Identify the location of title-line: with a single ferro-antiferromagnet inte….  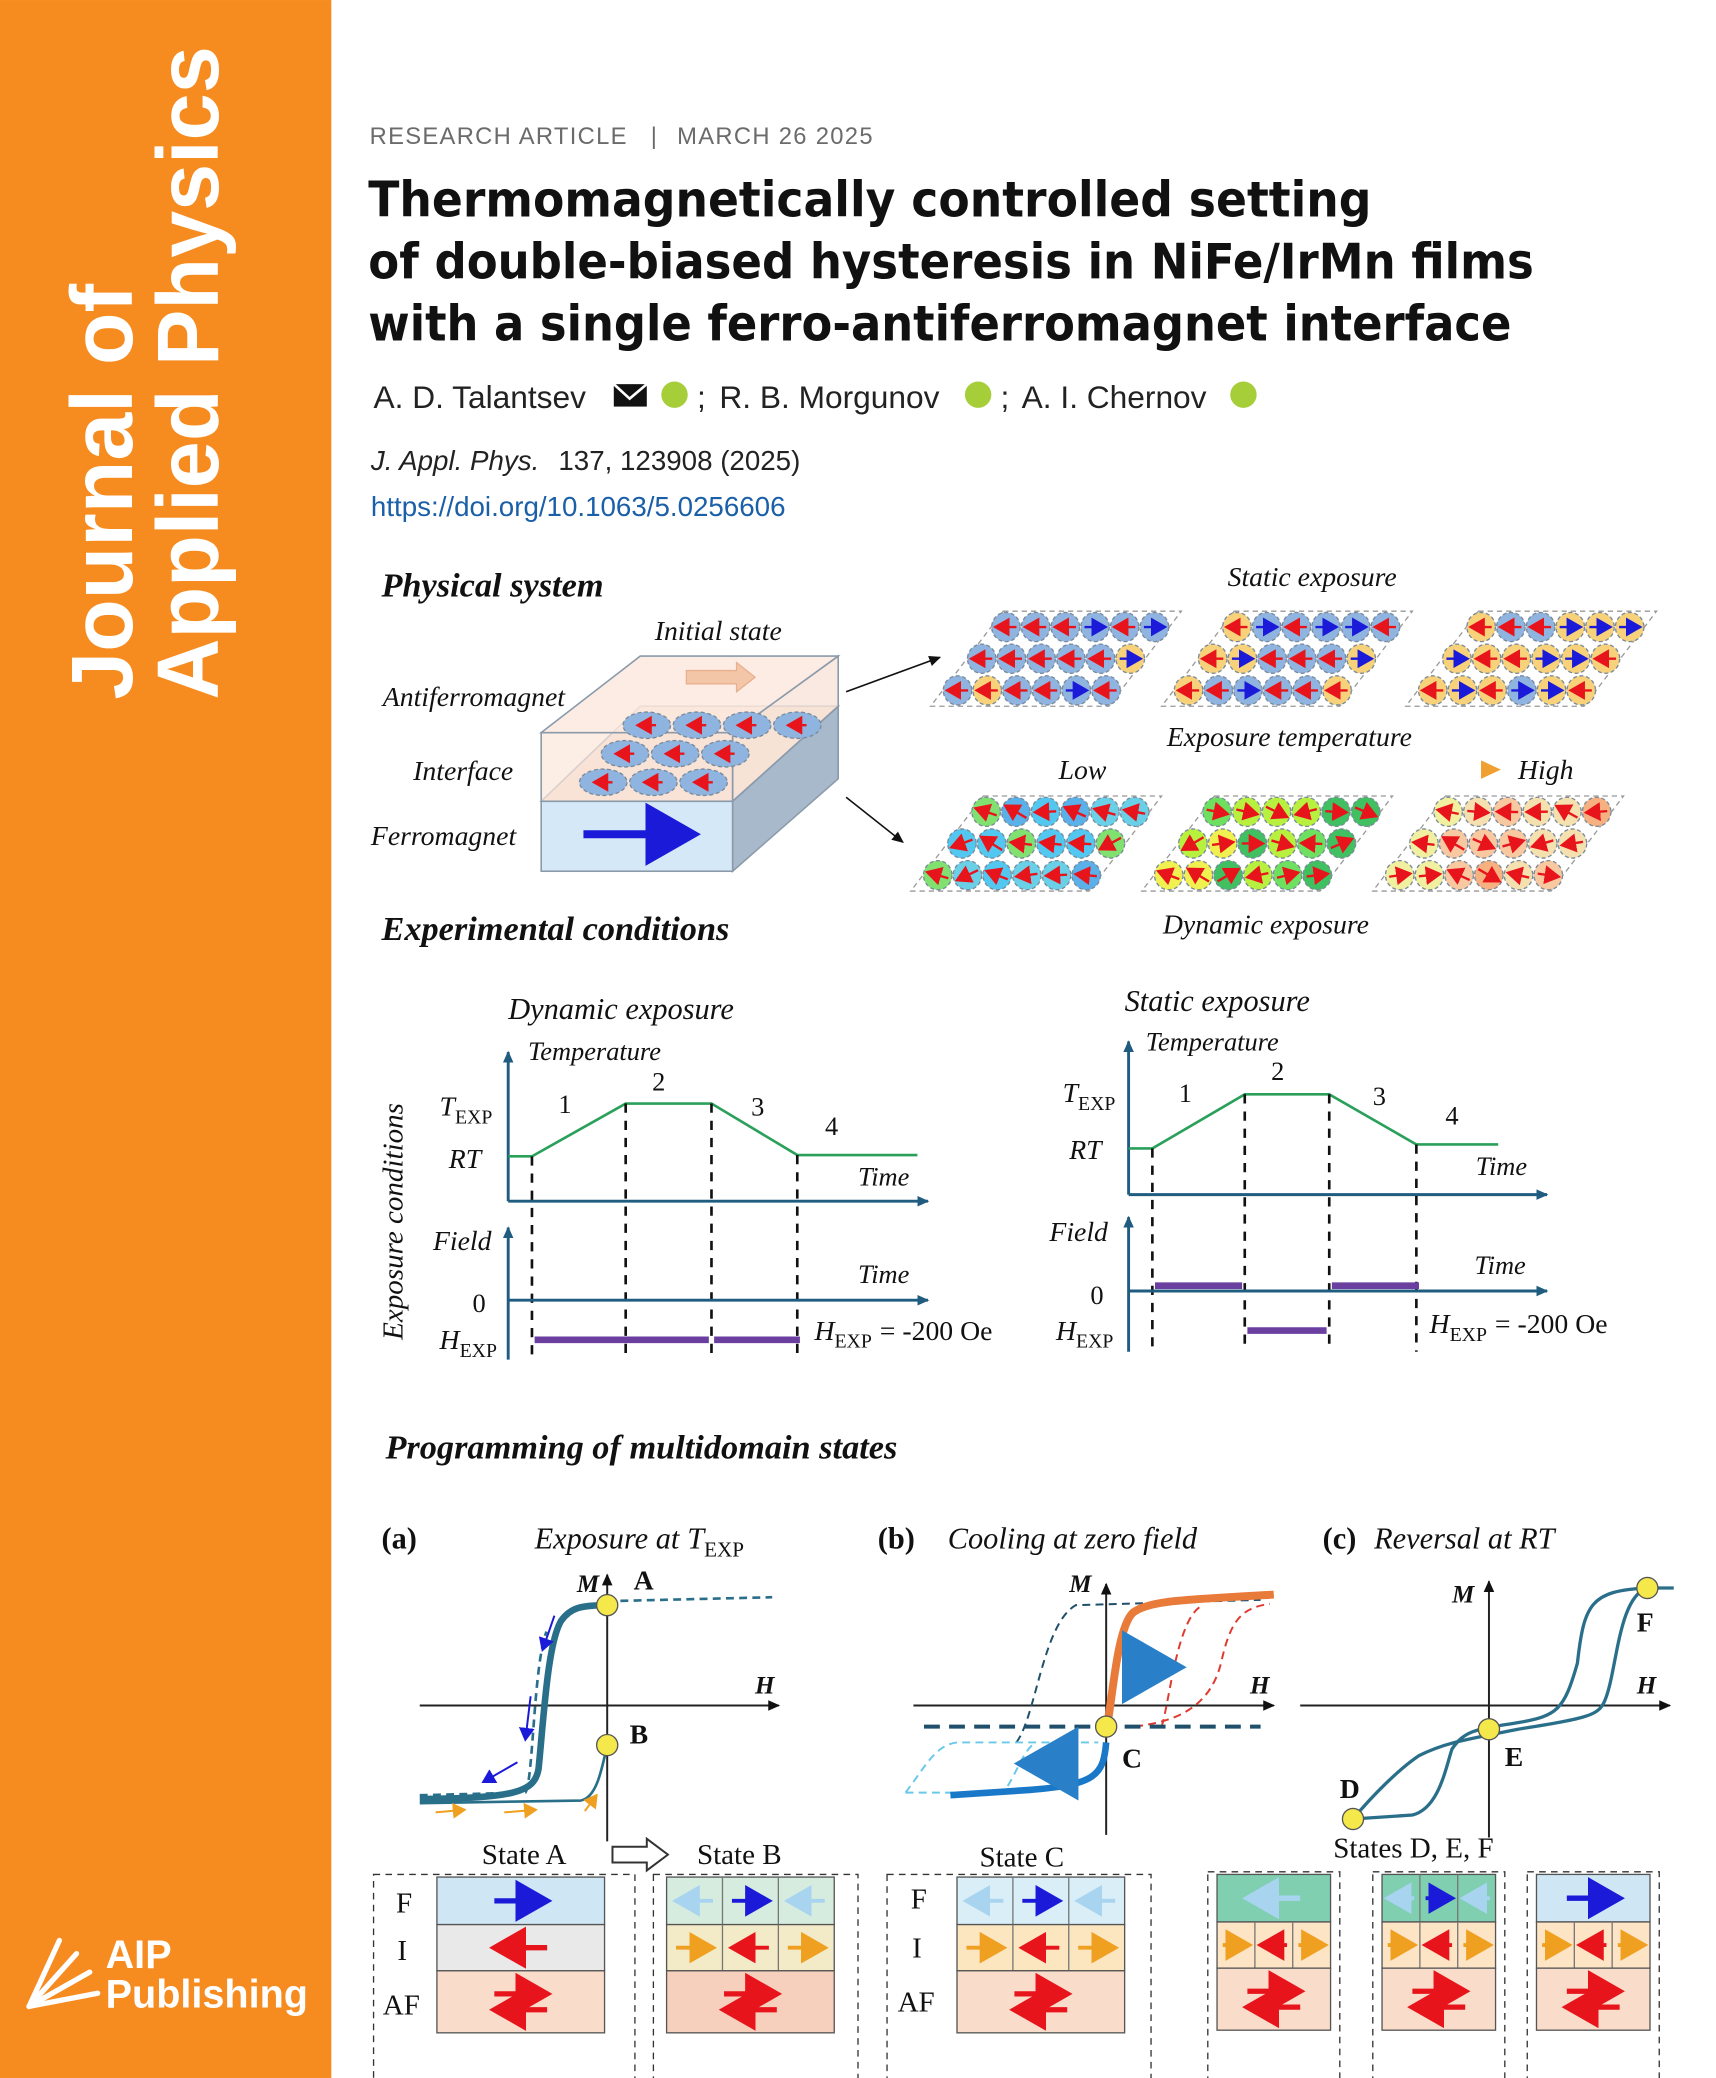
(939, 324).